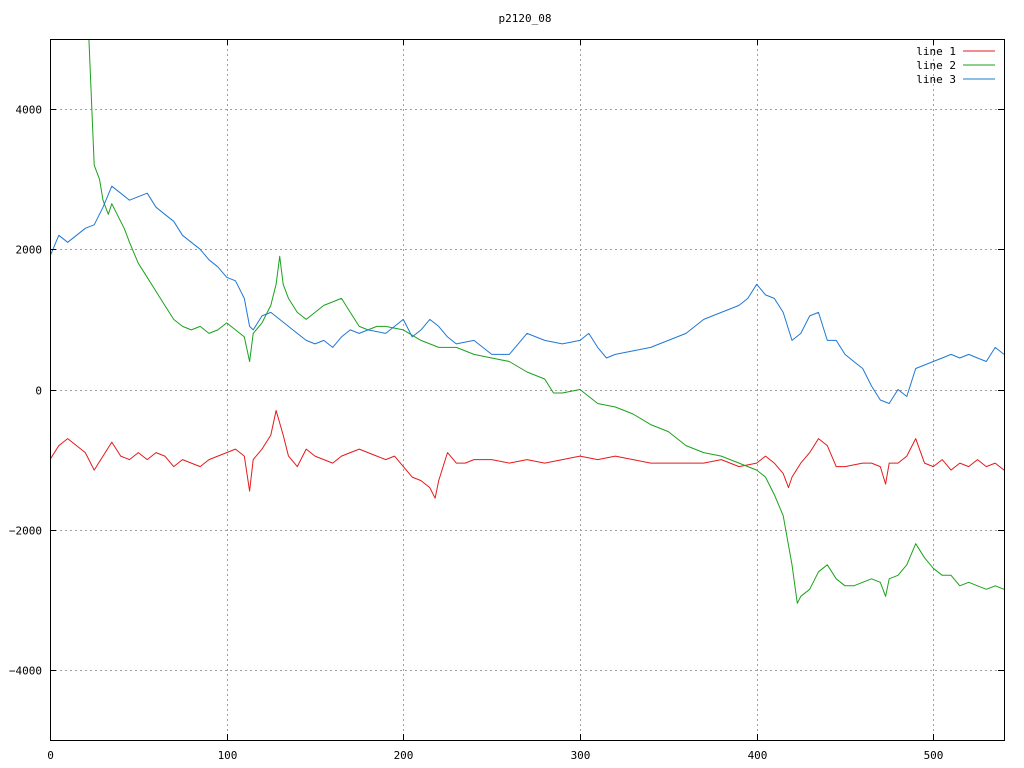 The width and height of the screenshot is (1024, 768). I want to click on y-tick-label: 4000, so click(29, 110).